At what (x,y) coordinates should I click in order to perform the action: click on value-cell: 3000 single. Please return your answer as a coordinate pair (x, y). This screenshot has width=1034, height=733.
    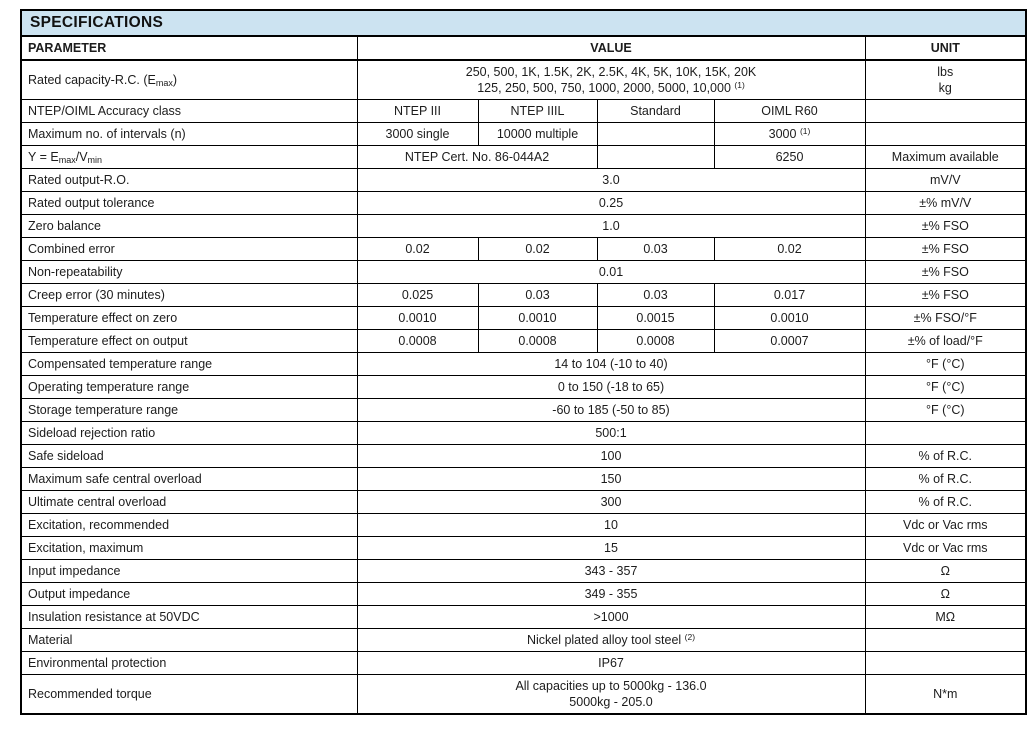
    Looking at the image, I should click on (417, 134).